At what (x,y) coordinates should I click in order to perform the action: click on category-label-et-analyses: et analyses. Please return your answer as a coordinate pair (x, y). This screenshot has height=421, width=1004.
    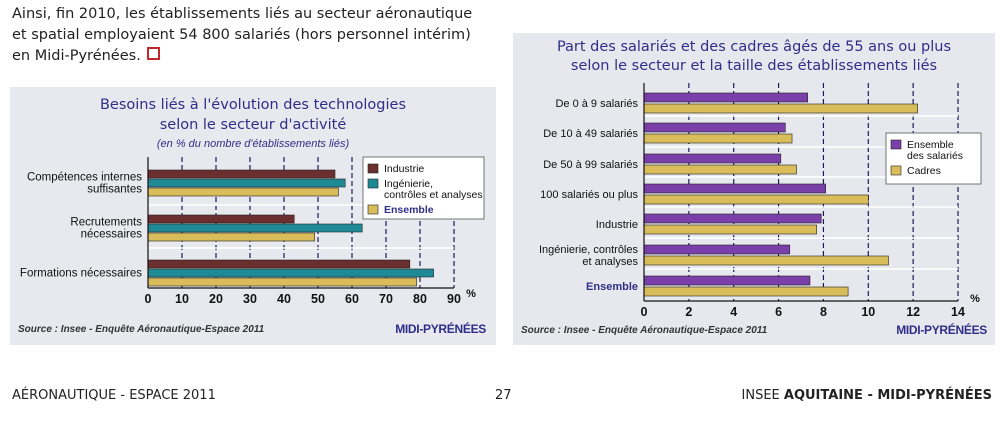
    Looking at the image, I should click on (610, 262).